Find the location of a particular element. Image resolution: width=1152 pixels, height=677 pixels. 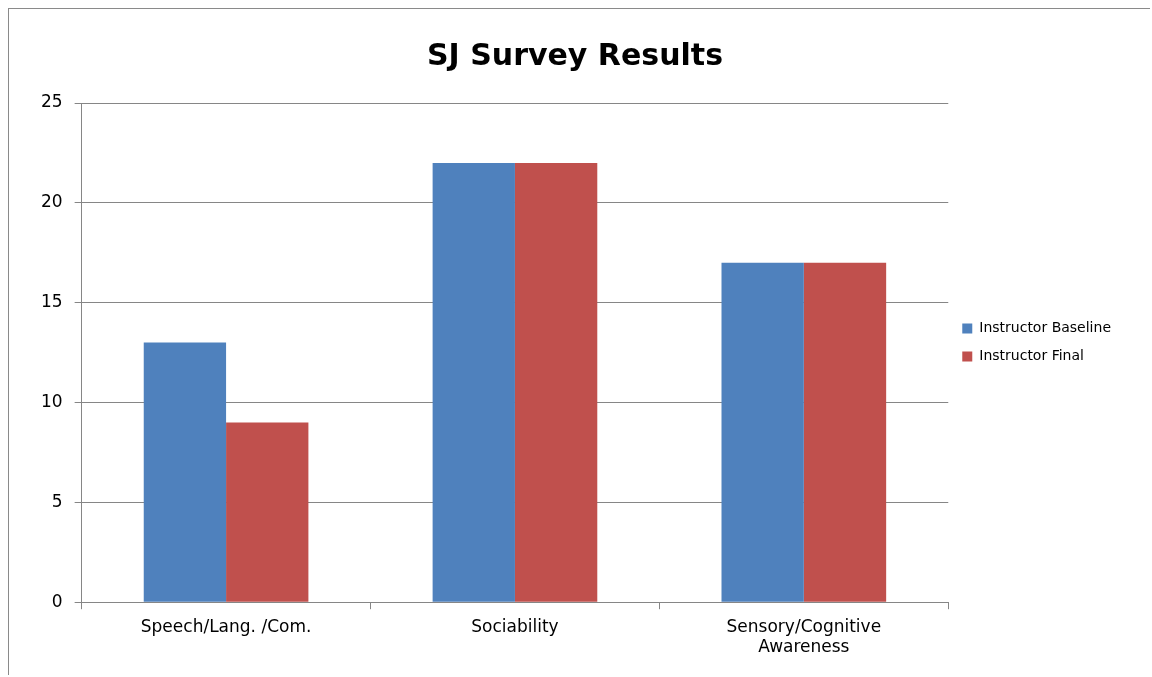

legend-label: Instructor Final is located at coordinates (1031, 355).